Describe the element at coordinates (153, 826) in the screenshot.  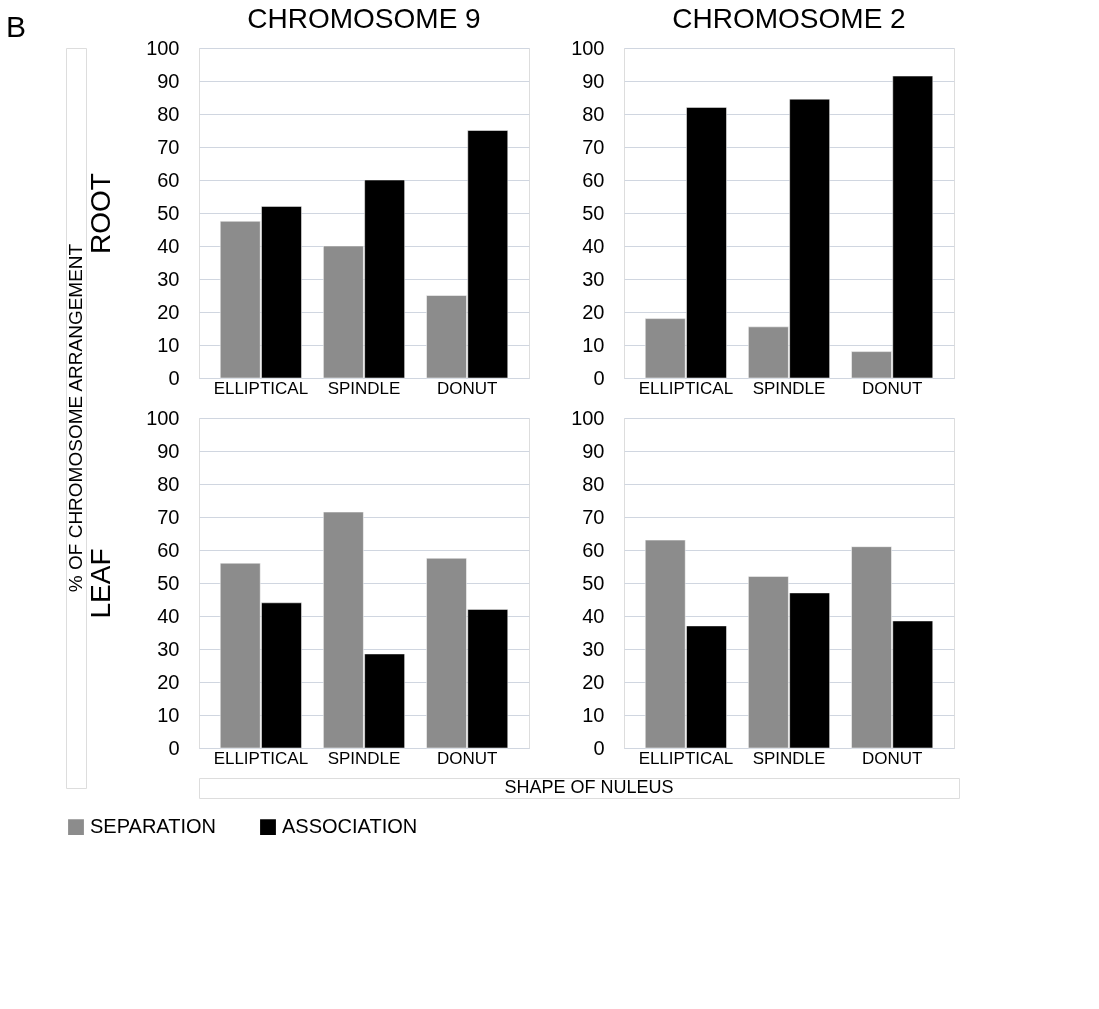
I see `legend-label: SEPARATION` at that location.